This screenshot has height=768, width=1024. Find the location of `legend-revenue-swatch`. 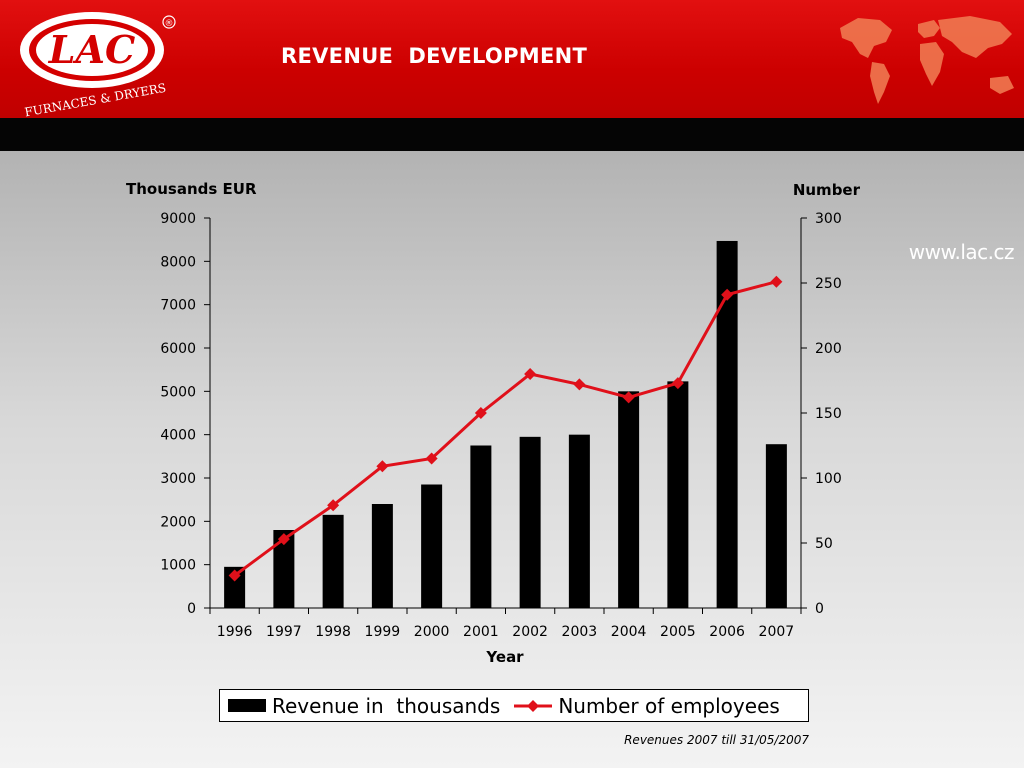

legend-revenue-swatch is located at coordinates (247, 705).